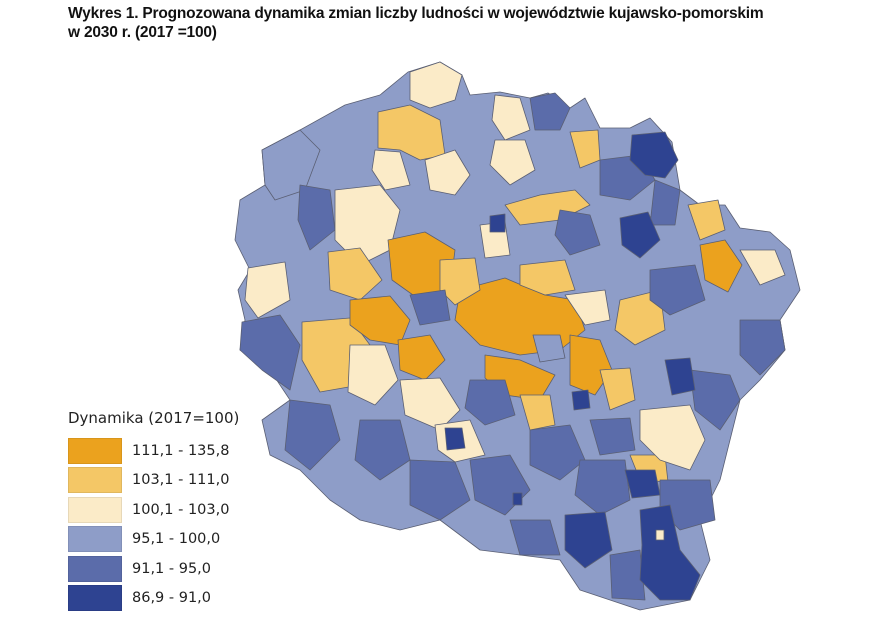 The height and width of the screenshot is (629, 888). Describe the element at coordinates (154, 418) in the screenshot. I see `legend-title: Dynamika (2017=100)` at that location.